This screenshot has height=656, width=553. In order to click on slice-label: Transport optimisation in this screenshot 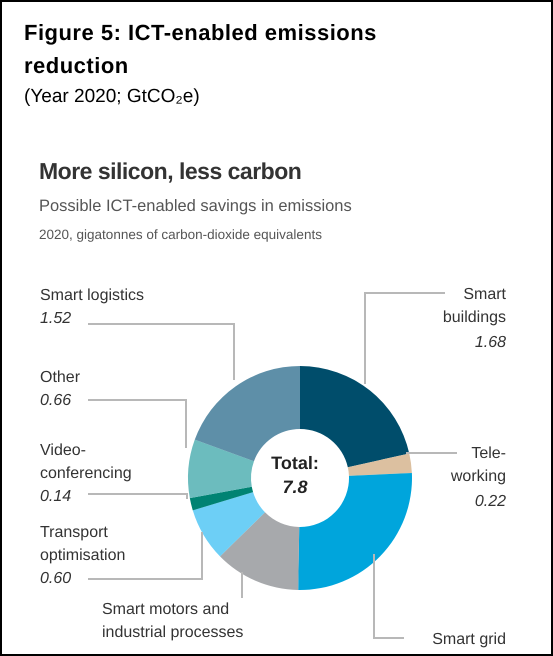, I will do `click(83, 544)`.